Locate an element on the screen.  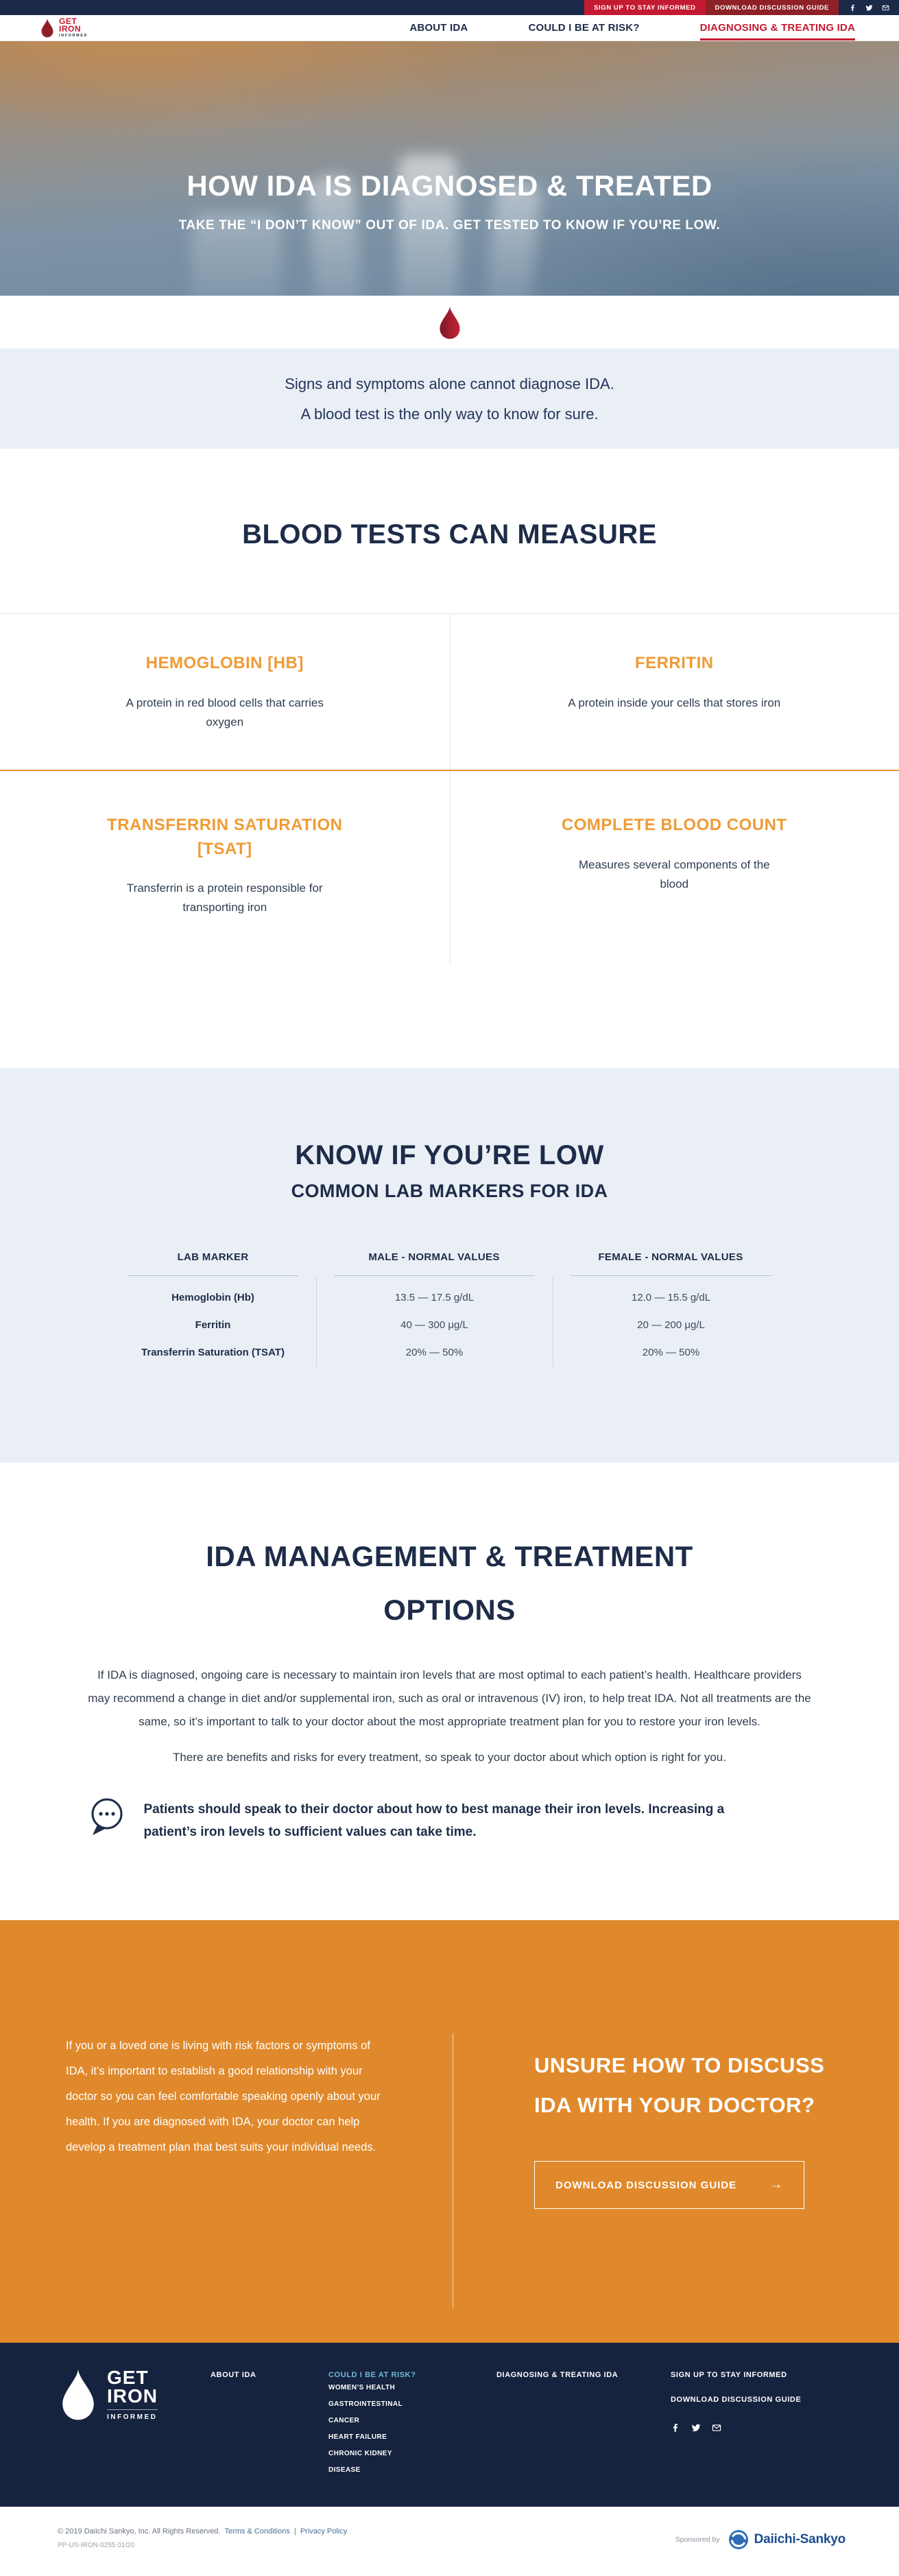
signup-button: SIGN UP TO STAY INFORMED is located at coordinates (645, 7).